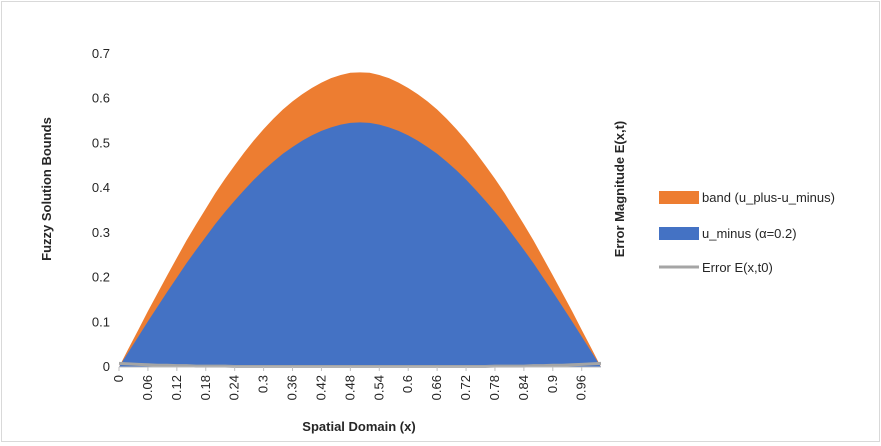 The height and width of the screenshot is (446, 881). I want to click on x-tick-label: 0.18, so click(205, 387).